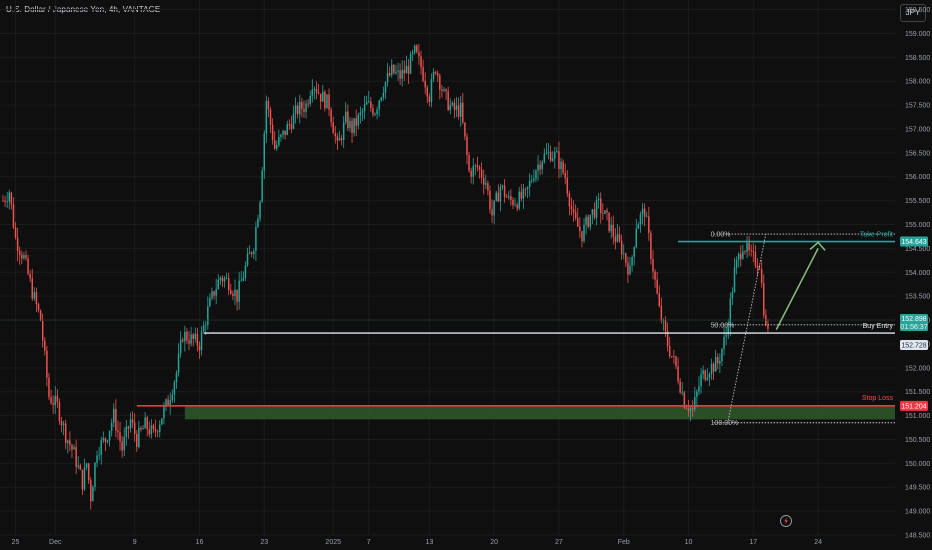 The image size is (932, 550). What do you see at coordinates (539, 412) in the screenshot?
I see `stop-loss-zone` at bounding box center [539, 412].